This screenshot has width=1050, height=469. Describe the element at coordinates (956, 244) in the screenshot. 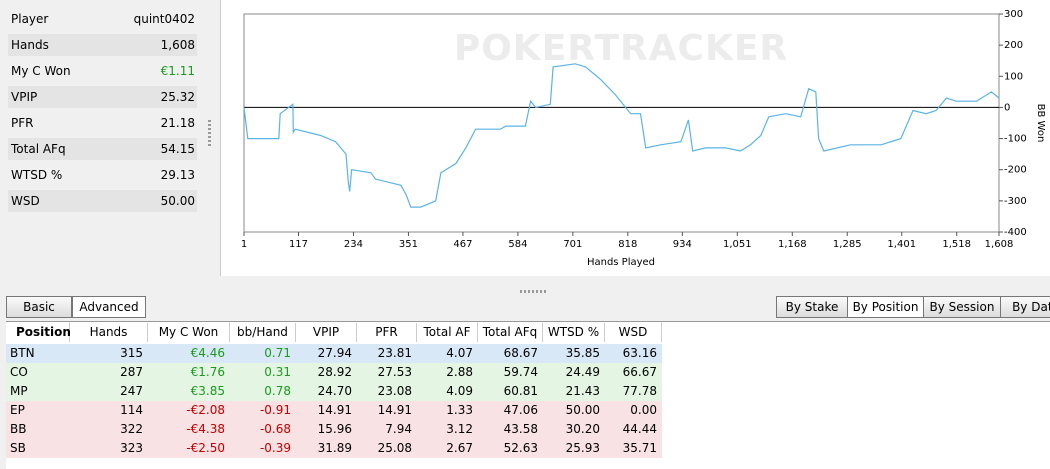

I see `x-tick-label: 1,518` at that location.